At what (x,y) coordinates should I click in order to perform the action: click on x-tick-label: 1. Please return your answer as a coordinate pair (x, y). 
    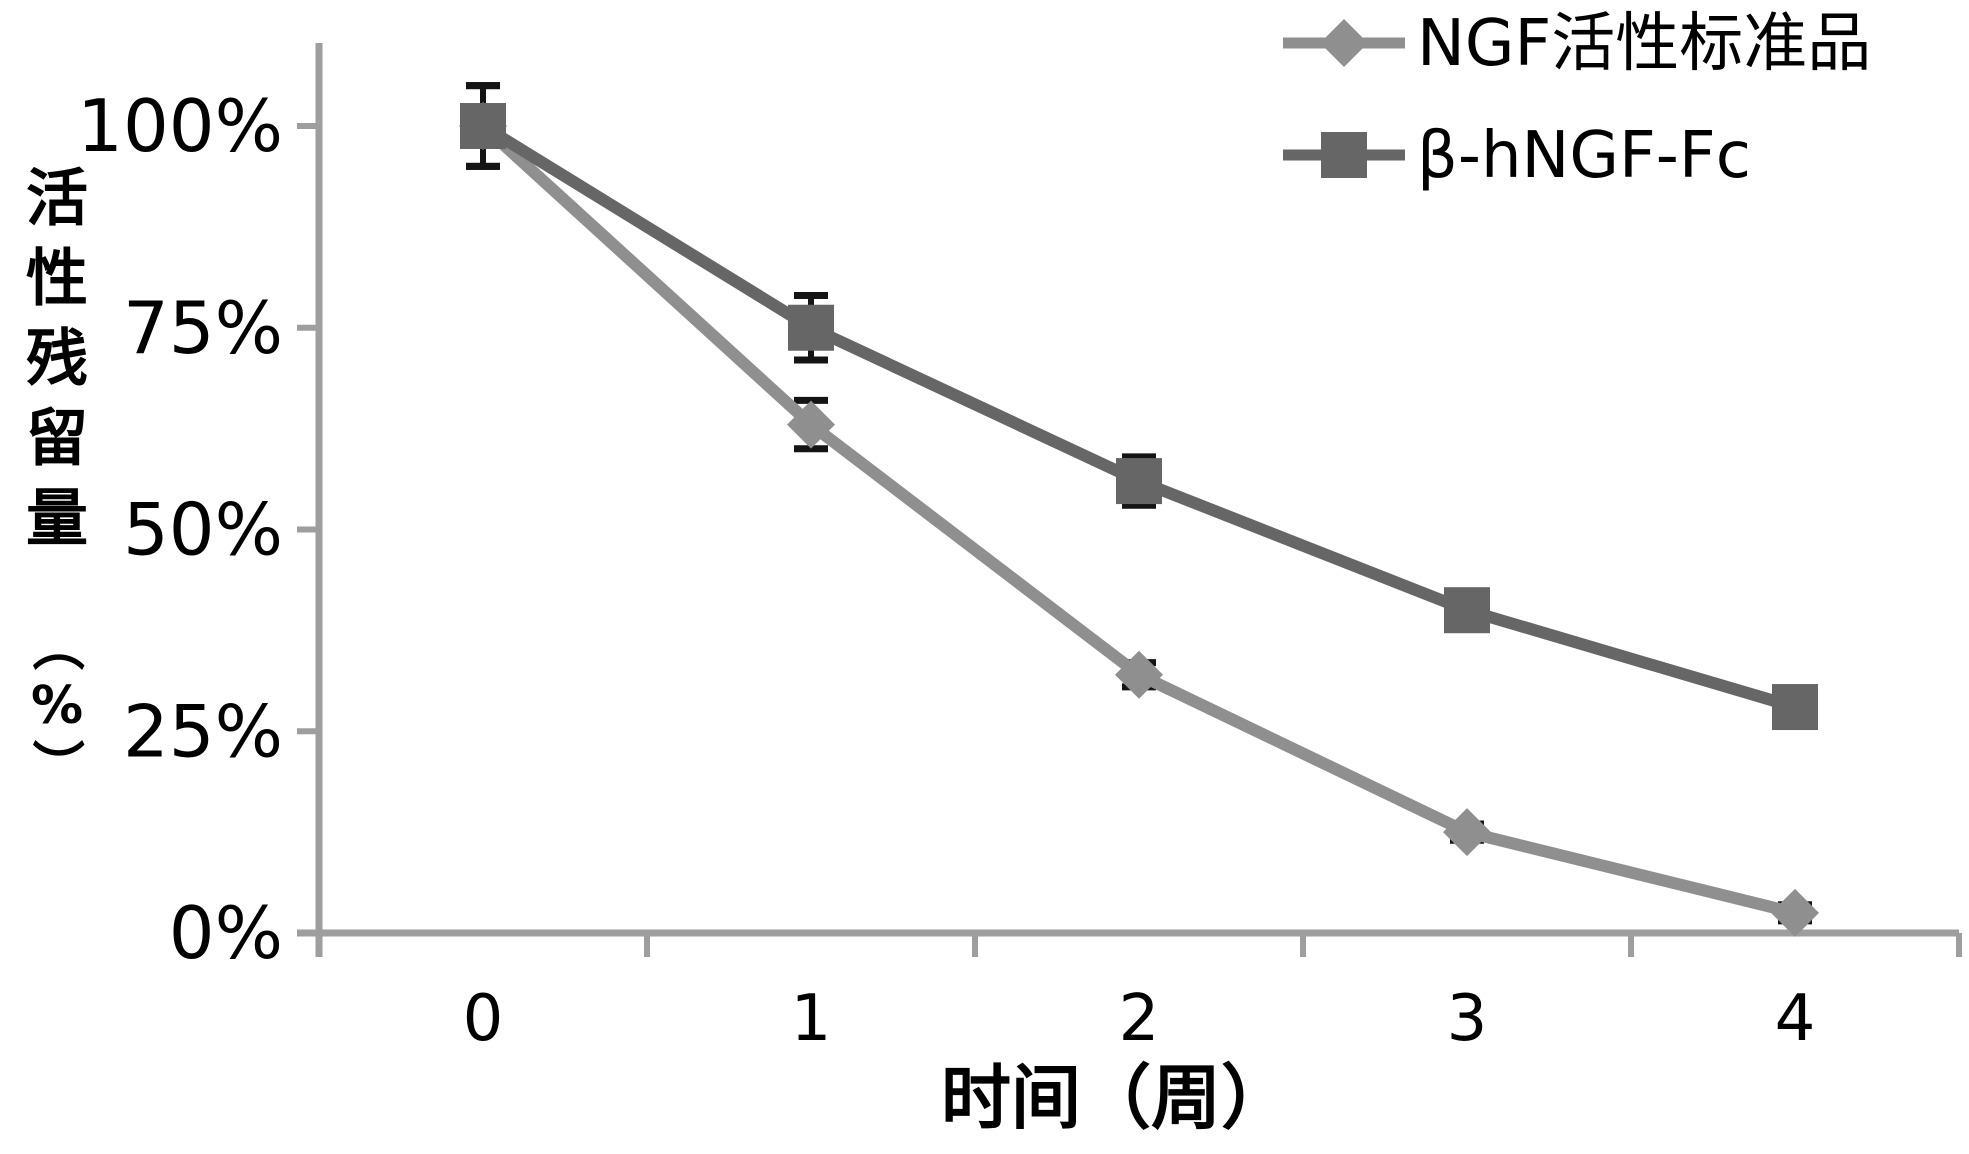
    Looking at the image, I should click on (811, 1019).